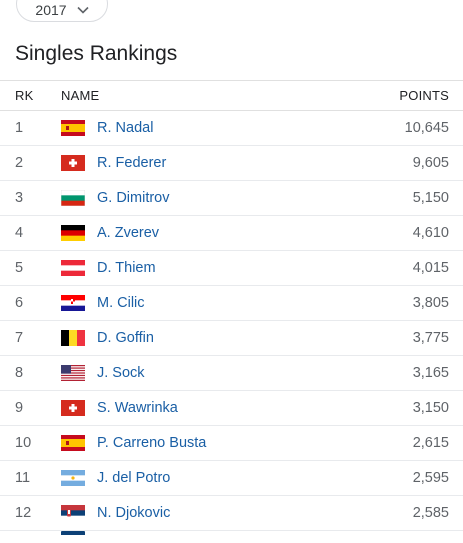  Describe the element at coordinates (19, 233) in the screenshot. I see `rank-cell: 4` at that location.